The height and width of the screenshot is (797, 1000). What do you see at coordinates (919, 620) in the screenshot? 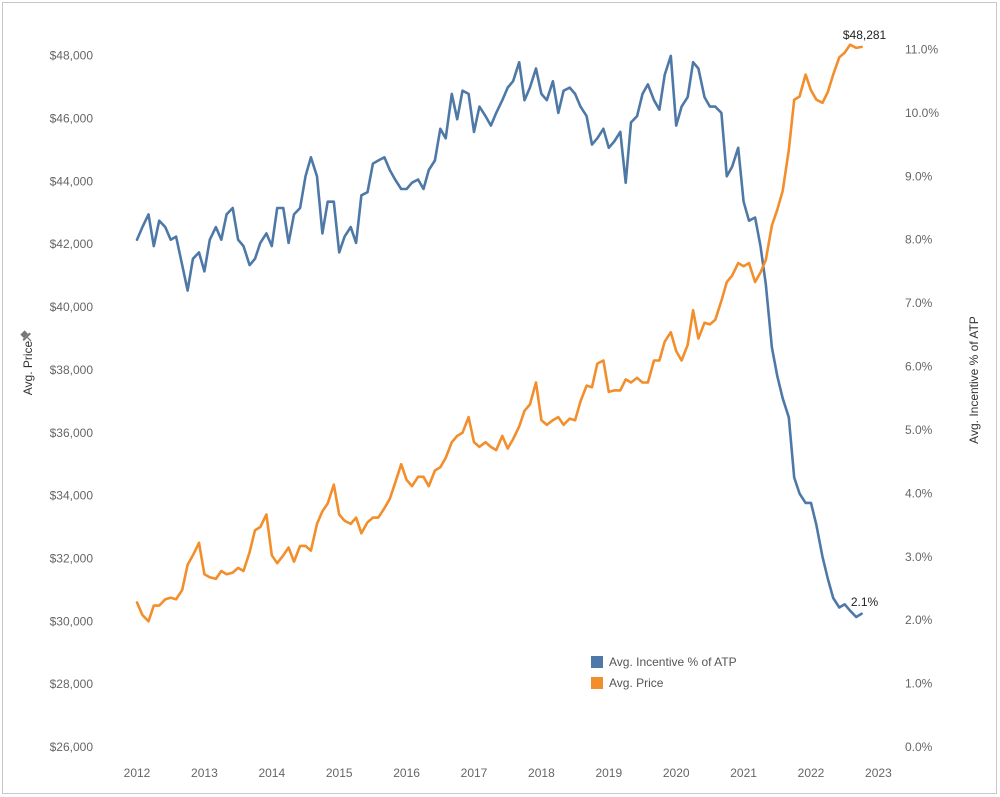
I see `right-tick-label: 2.0%` at bounding box center [919, 620].